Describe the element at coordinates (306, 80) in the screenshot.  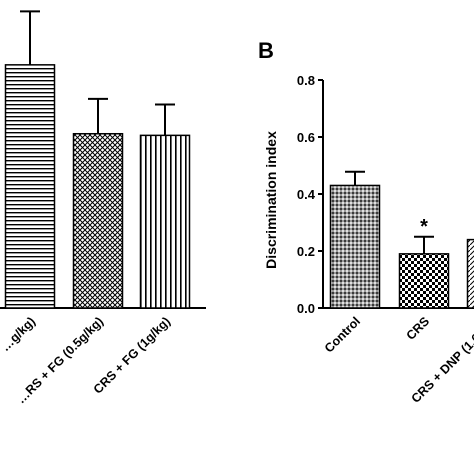
I see `y-tick-label: 0.8` at that location.